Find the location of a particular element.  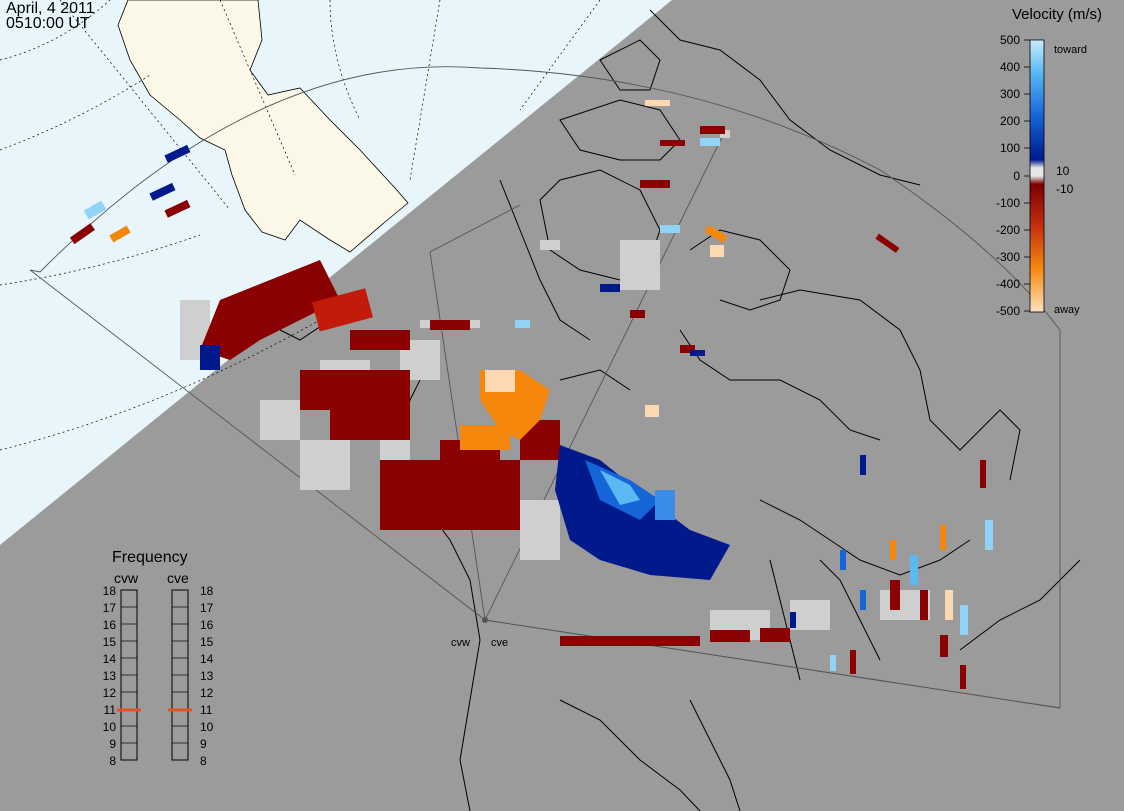

freq-tick-right-6: 12 is located at coordinates (207, 693).